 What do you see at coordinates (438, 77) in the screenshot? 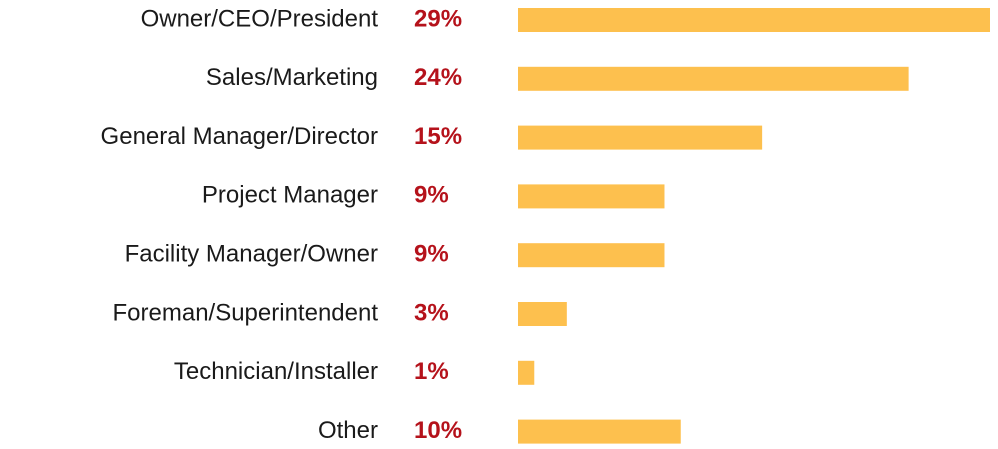
I see `value-label: 24%` at bounding box center [438, 77].